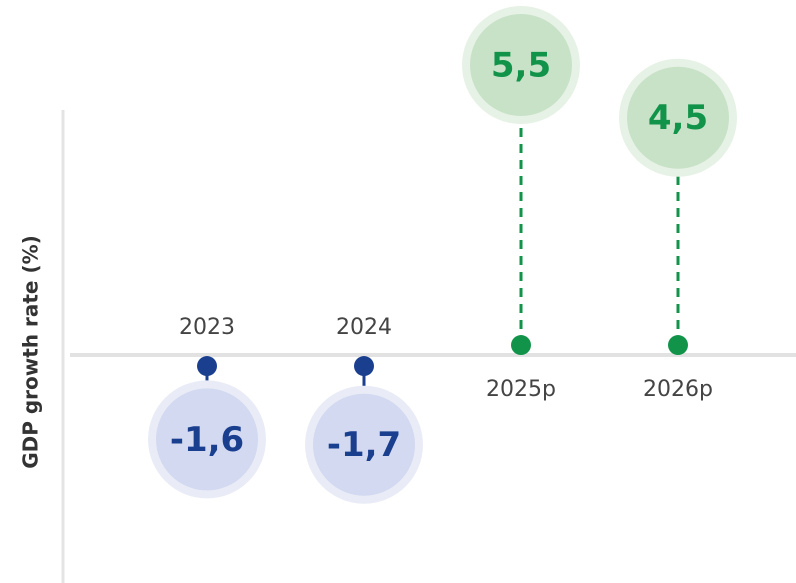  I want to click on value-label: -1,6, so click(207, 440).